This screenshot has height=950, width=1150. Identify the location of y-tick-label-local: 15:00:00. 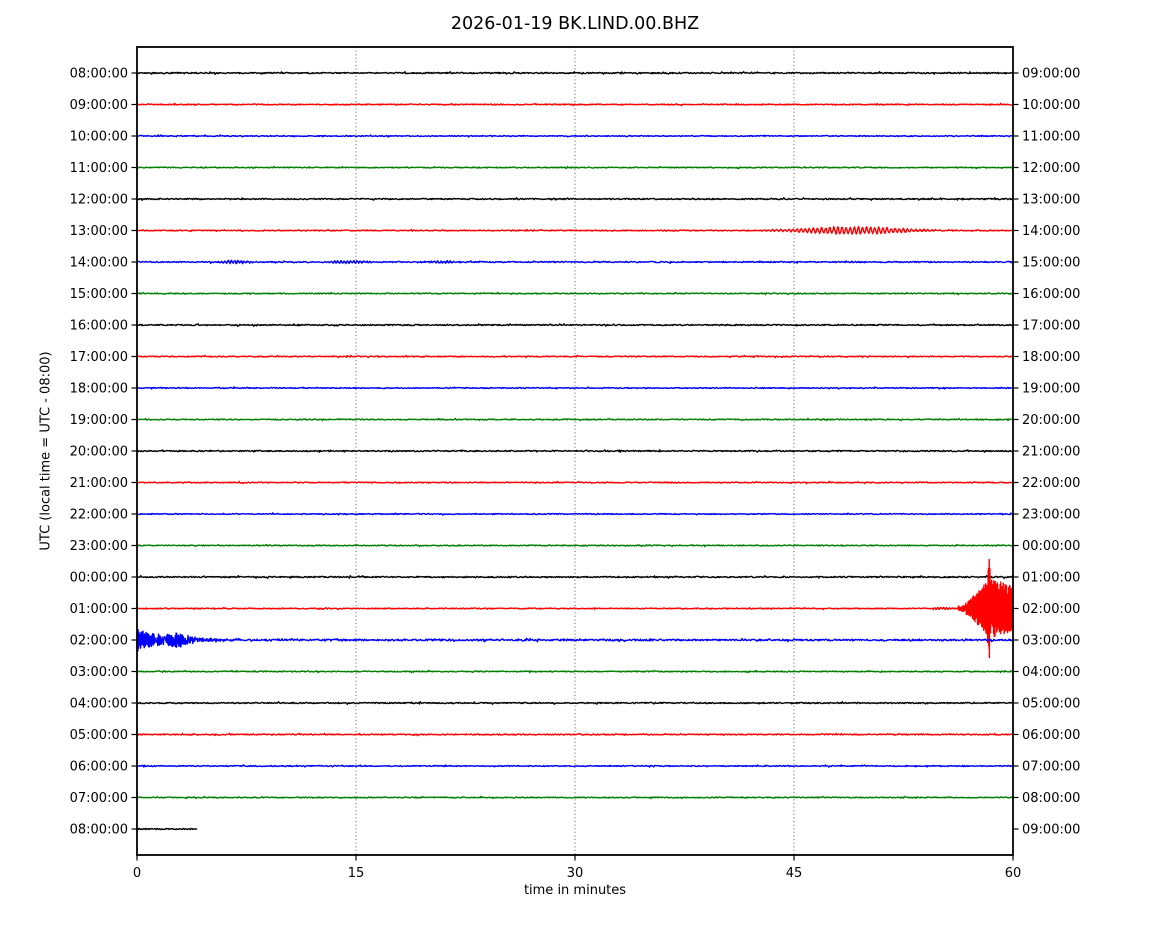
(1051, 263).